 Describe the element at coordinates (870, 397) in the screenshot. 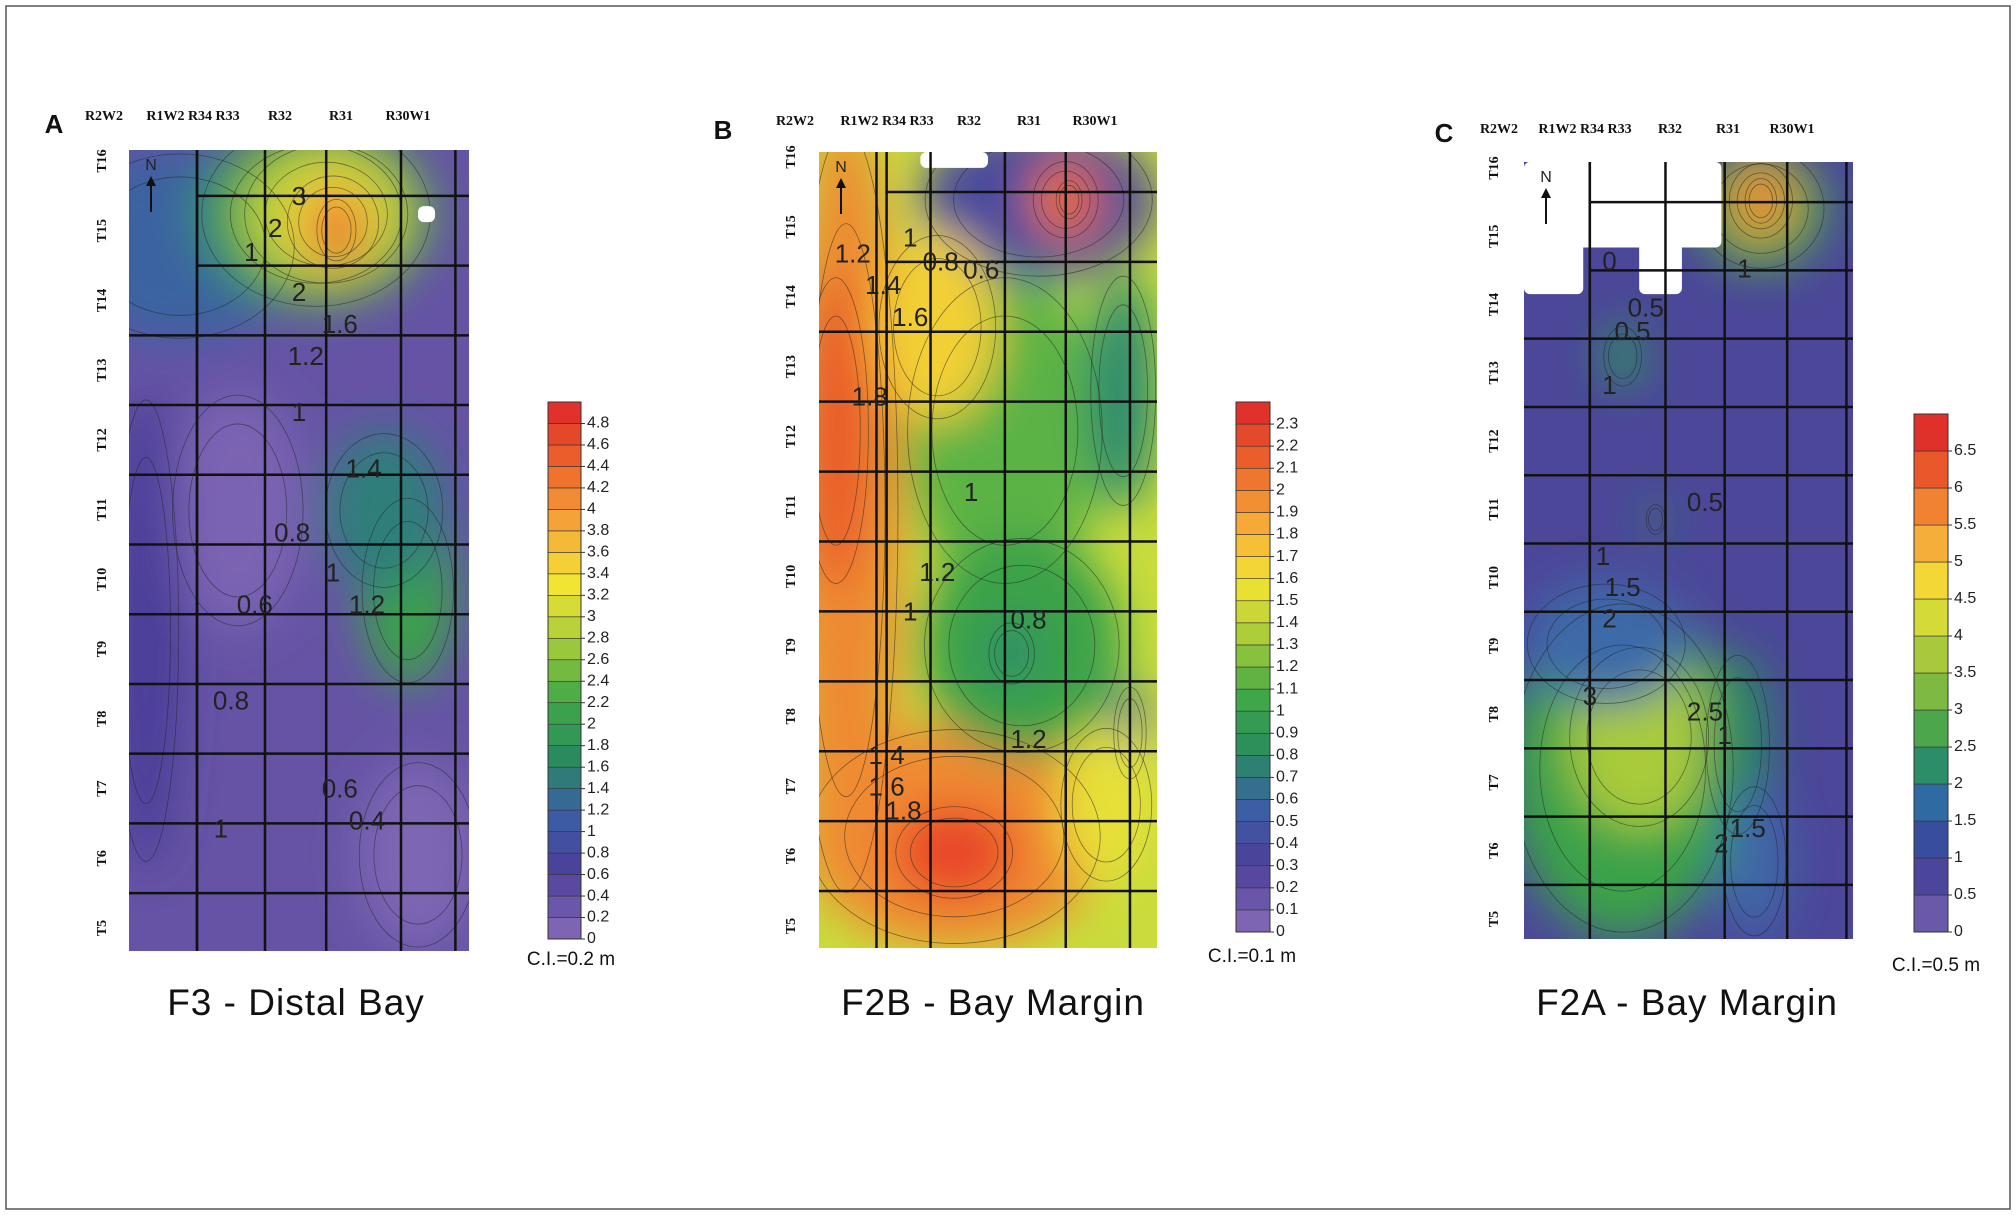

I see `contour-label: 1.8` at that location.